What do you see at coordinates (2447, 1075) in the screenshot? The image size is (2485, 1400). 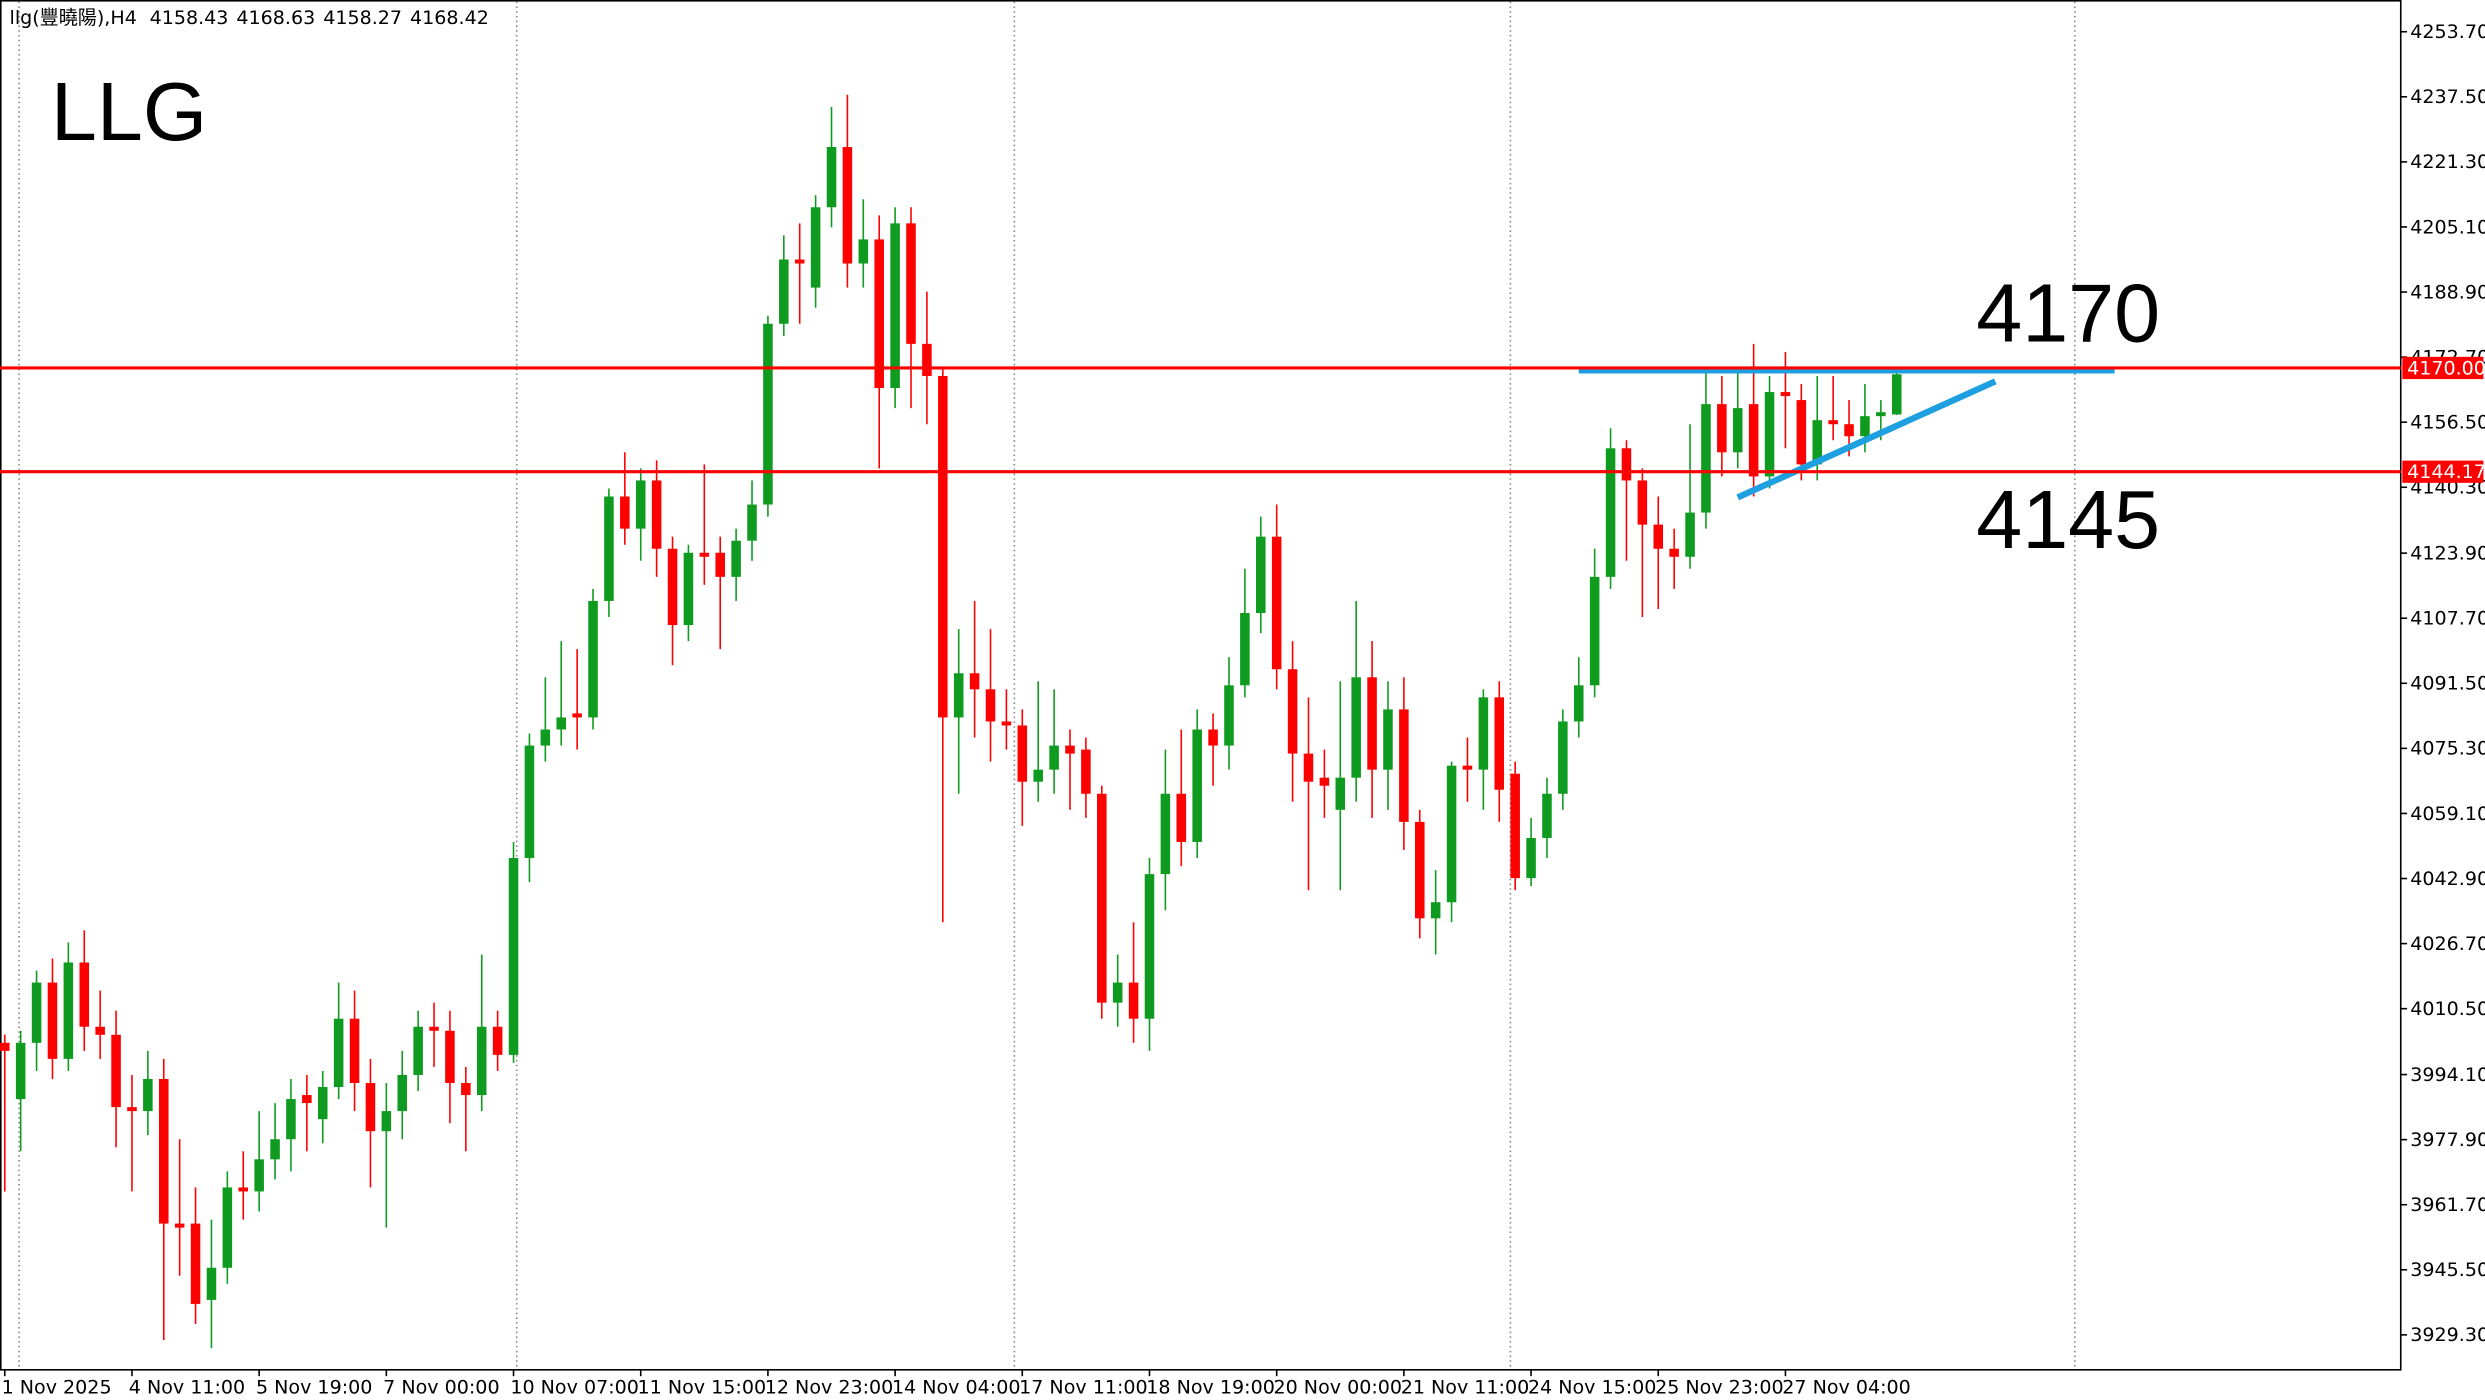 I see `y-tick-label: 3994.10` at bounding box center [2447, 1075].